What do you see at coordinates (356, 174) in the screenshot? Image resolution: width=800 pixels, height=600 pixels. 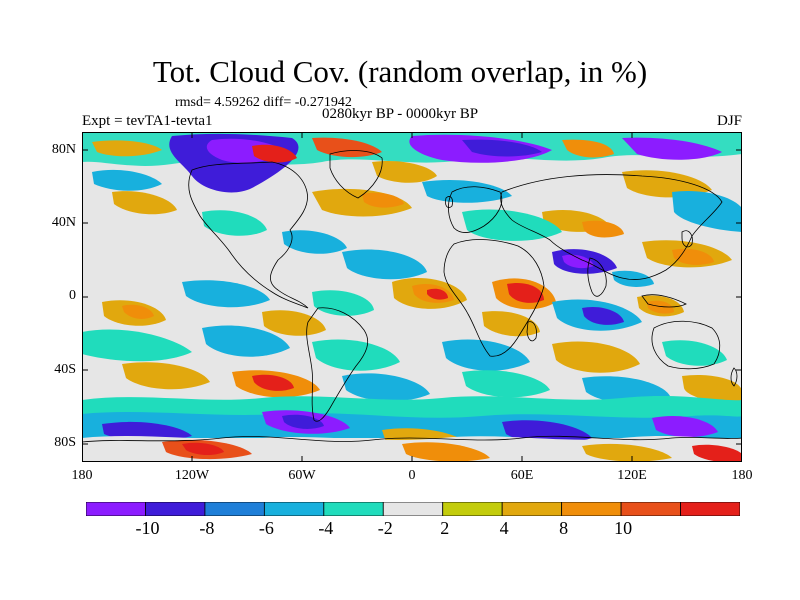 I see `coastline-greenland` at bounding box center [356, 174].